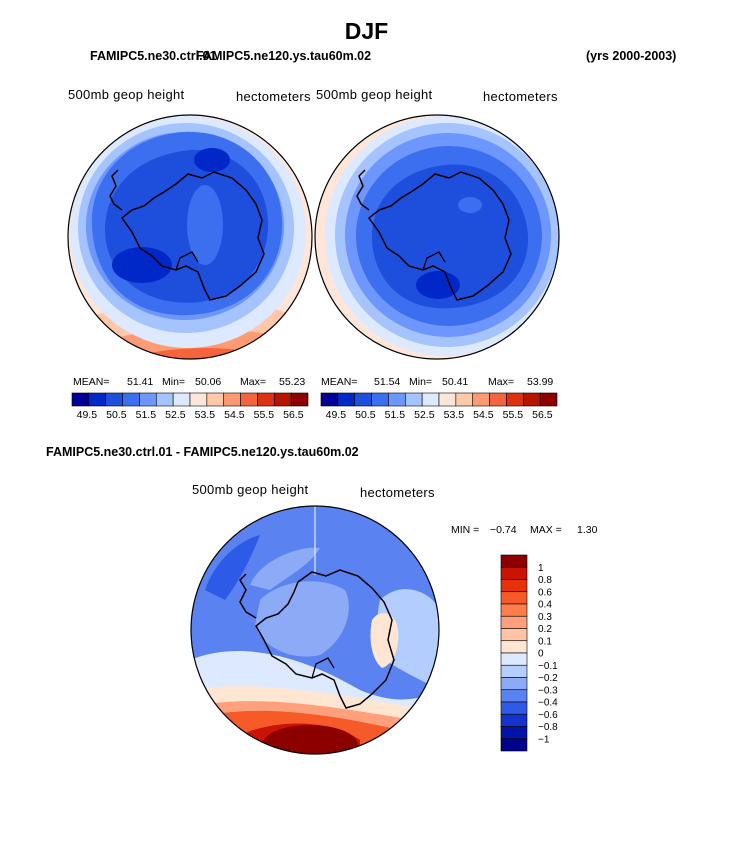 The image size is (733, 850). I want to click on case-a-title: FAMIPC5.ne30.ctrl.01, so click(153, 56).